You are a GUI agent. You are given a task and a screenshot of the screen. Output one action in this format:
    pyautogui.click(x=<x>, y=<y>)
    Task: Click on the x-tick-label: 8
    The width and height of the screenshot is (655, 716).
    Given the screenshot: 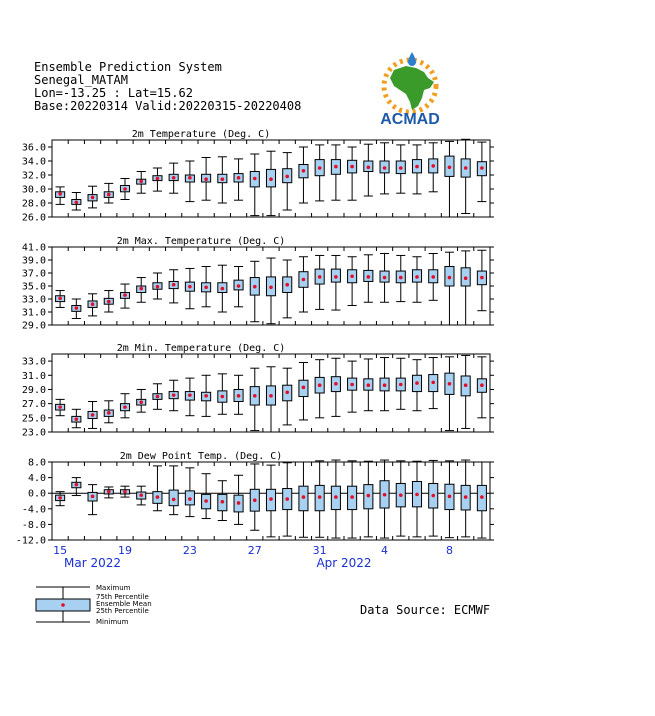 What is the action you would take?
    pyautogui.click(x=449, y=550)
    